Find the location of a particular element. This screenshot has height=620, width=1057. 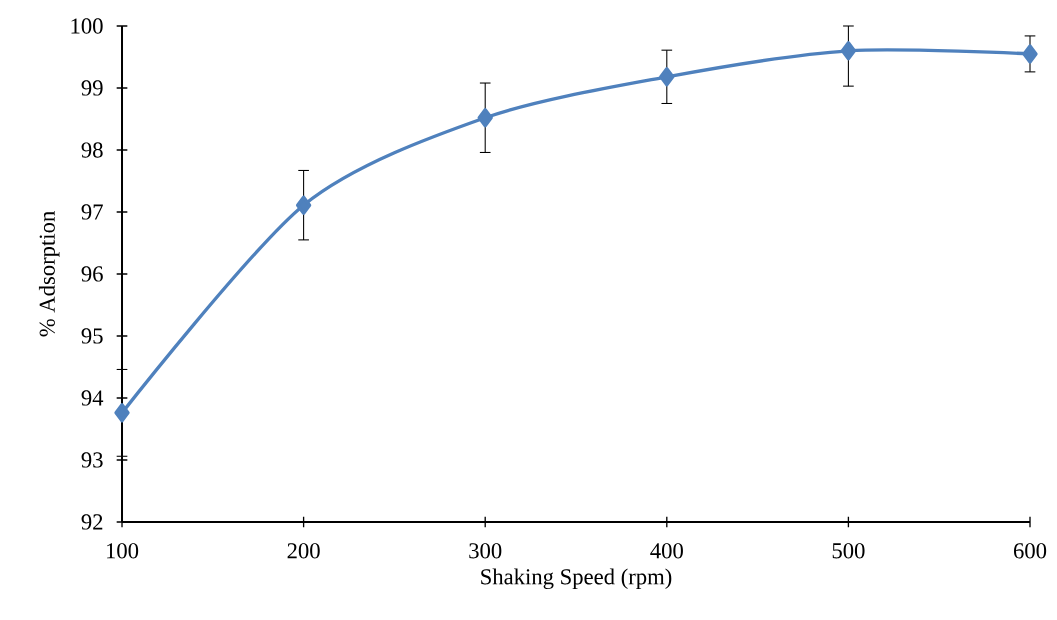

y-tick-label: 100 is located at coordinates (87, 26).